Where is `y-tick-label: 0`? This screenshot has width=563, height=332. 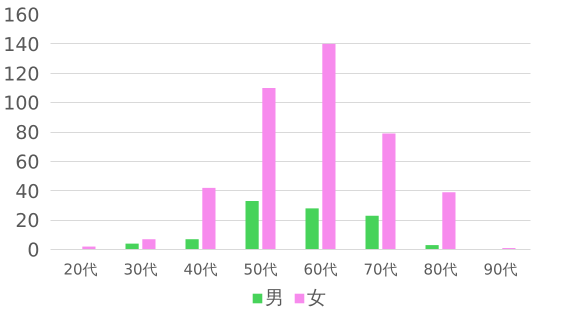 y-tick-label: 0 is located at coordinates (33, 251).